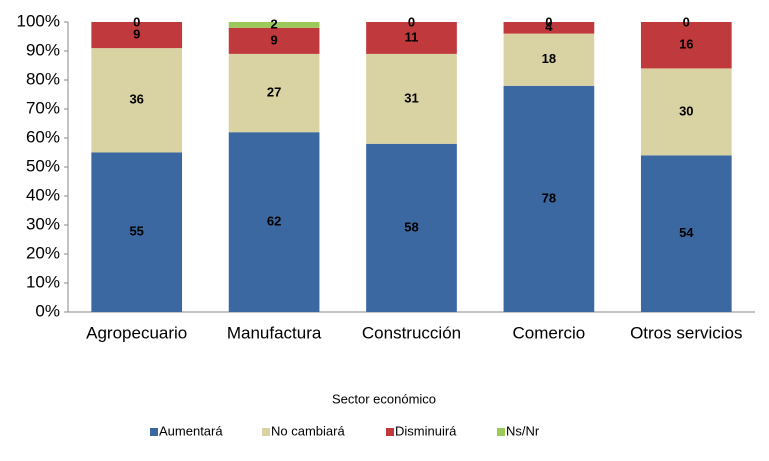 The height and width of the screenshot is (461, 769). What do you see at coordinates (308, 430) in the screenshot?
I see `legend-label: No cambiará` at bounding box center [308, 430].